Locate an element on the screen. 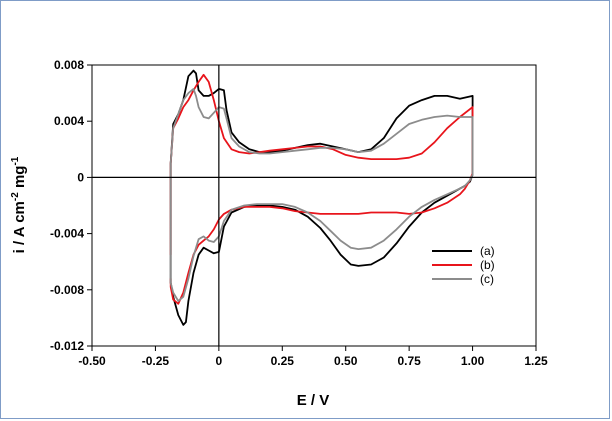  x-tick-label: 0 is located at coordinates (219, 361).